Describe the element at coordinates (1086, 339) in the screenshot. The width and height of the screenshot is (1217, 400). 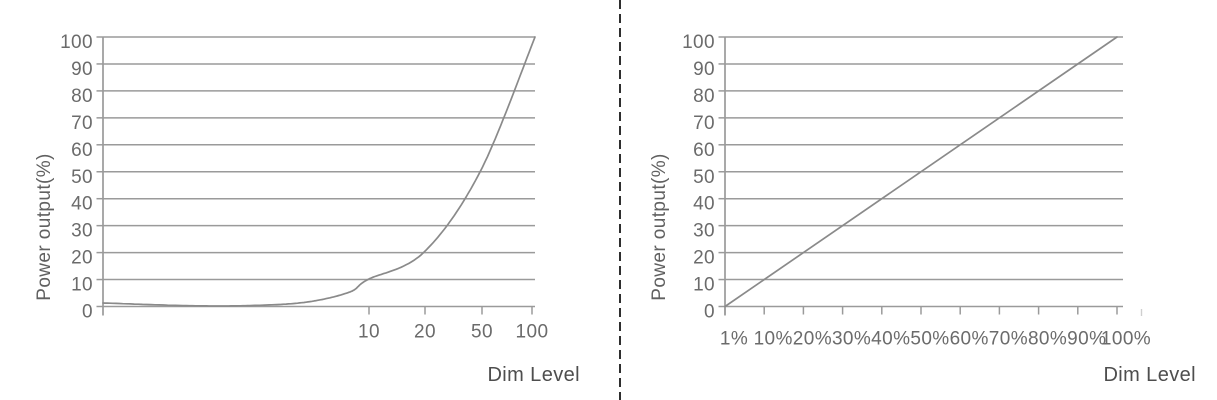
I see `x-tick-label: 90%` at that location.